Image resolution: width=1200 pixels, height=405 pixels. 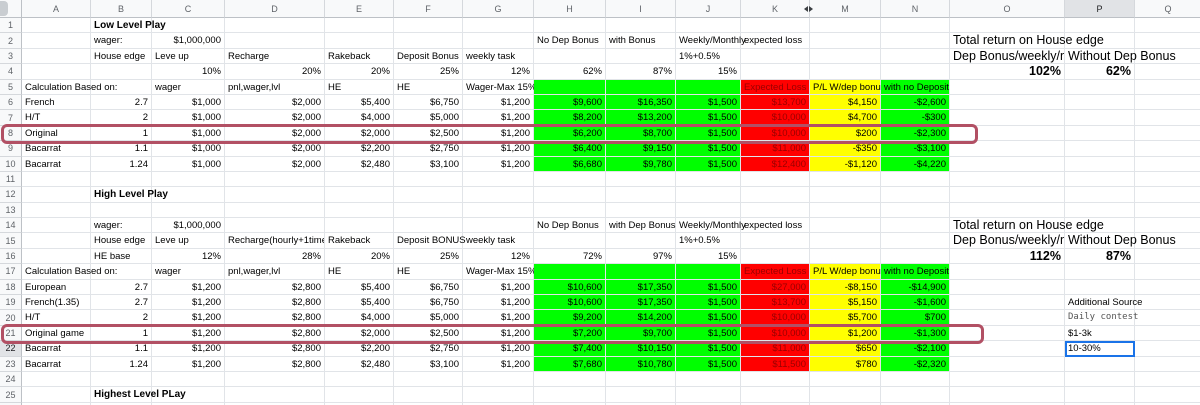 What do you see at coordinates (775, 118) in the screenshot?
I see `cell-K7: $10,000` at bounding box center [775, 118].